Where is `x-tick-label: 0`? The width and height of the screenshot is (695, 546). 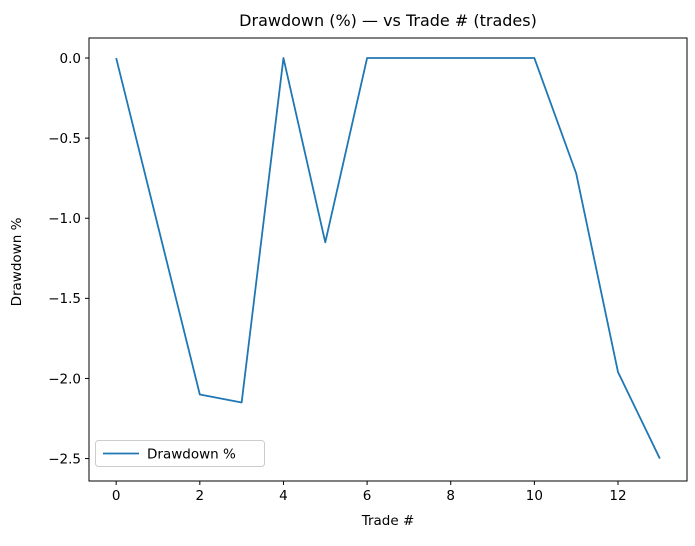
x-tick-label: 0 is located at coordinates (116, 496).